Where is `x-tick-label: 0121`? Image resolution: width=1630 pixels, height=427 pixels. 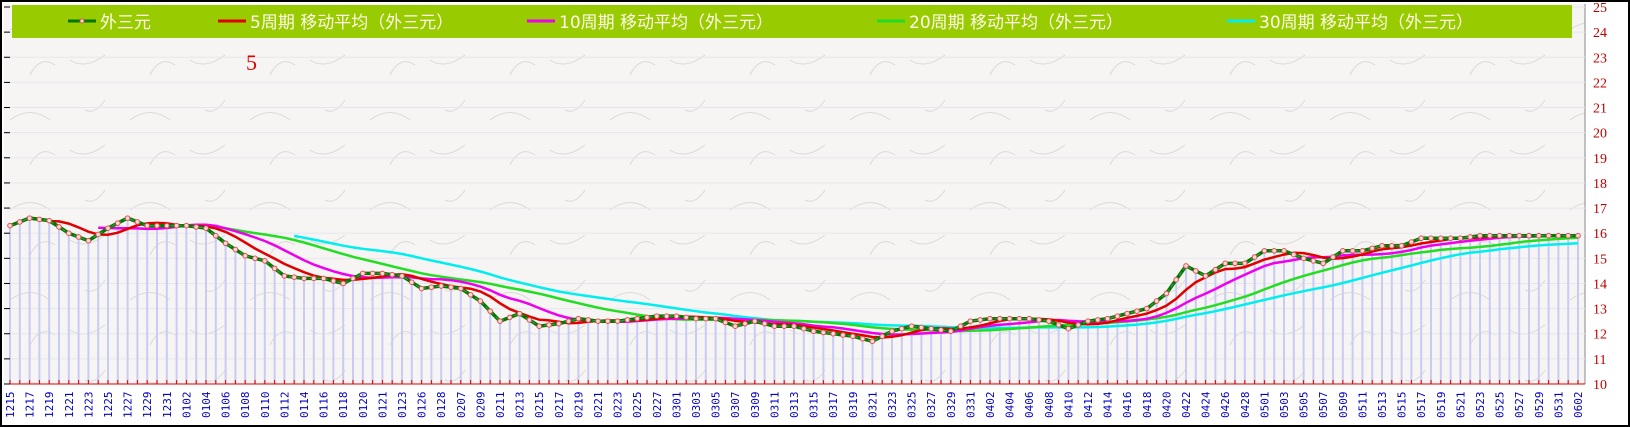
x-tick-label: 0121 is located at coordinates (382, 405).